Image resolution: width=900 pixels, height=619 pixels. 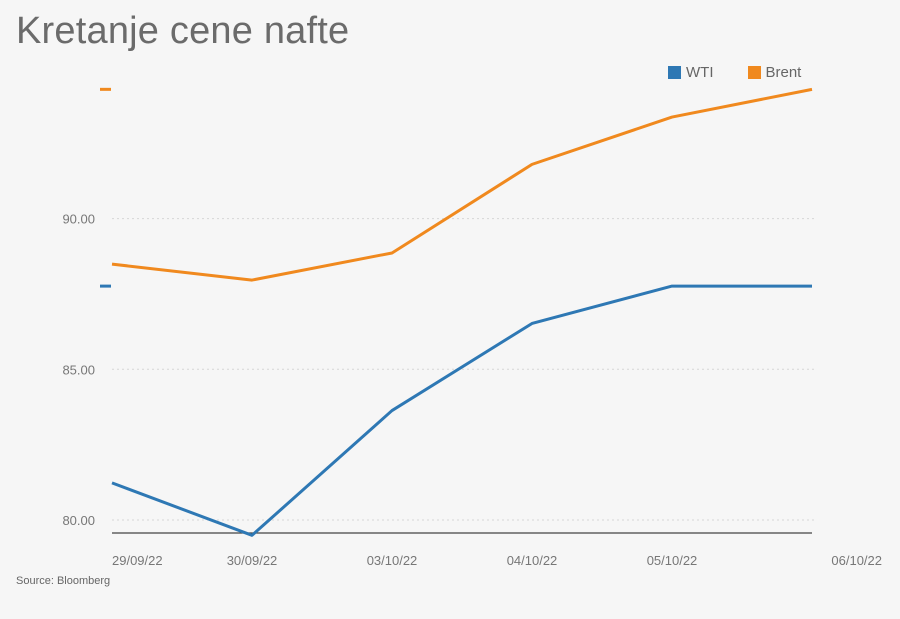 What do you see at coordinates (783, 72) in the screenshot?
I see `legend-label-brent: Brent` at bounding box center [783, 72].